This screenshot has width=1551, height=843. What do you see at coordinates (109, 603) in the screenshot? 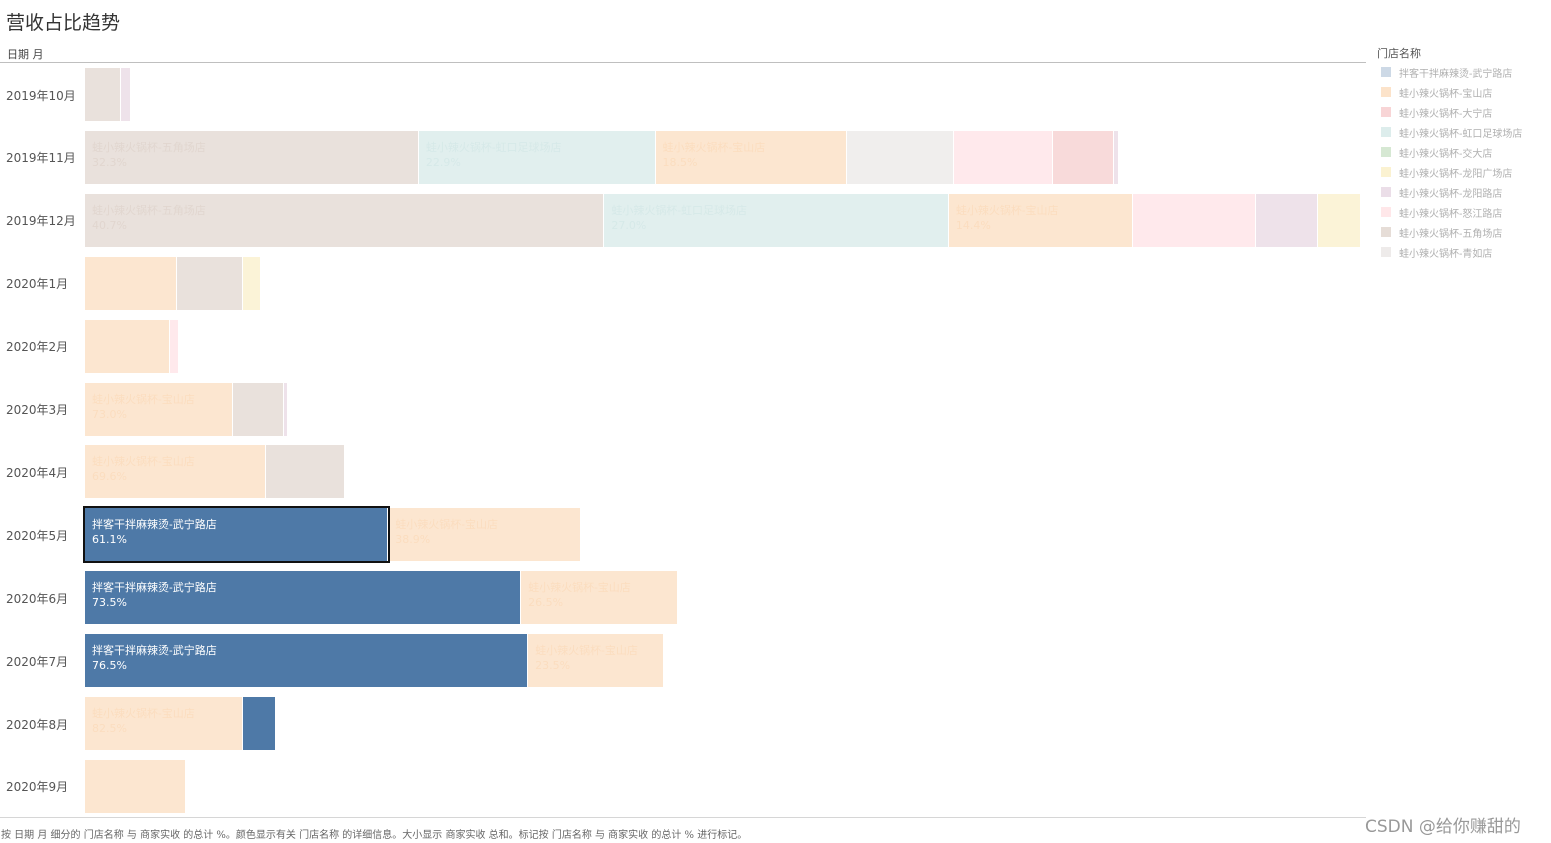
I see `bar-segment-percent: 73.5%` at bounding box center [109, 603].